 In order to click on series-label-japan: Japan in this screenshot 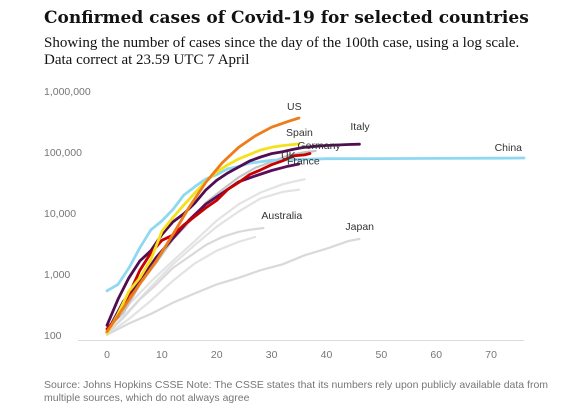, I will do `click(359, 227)`.